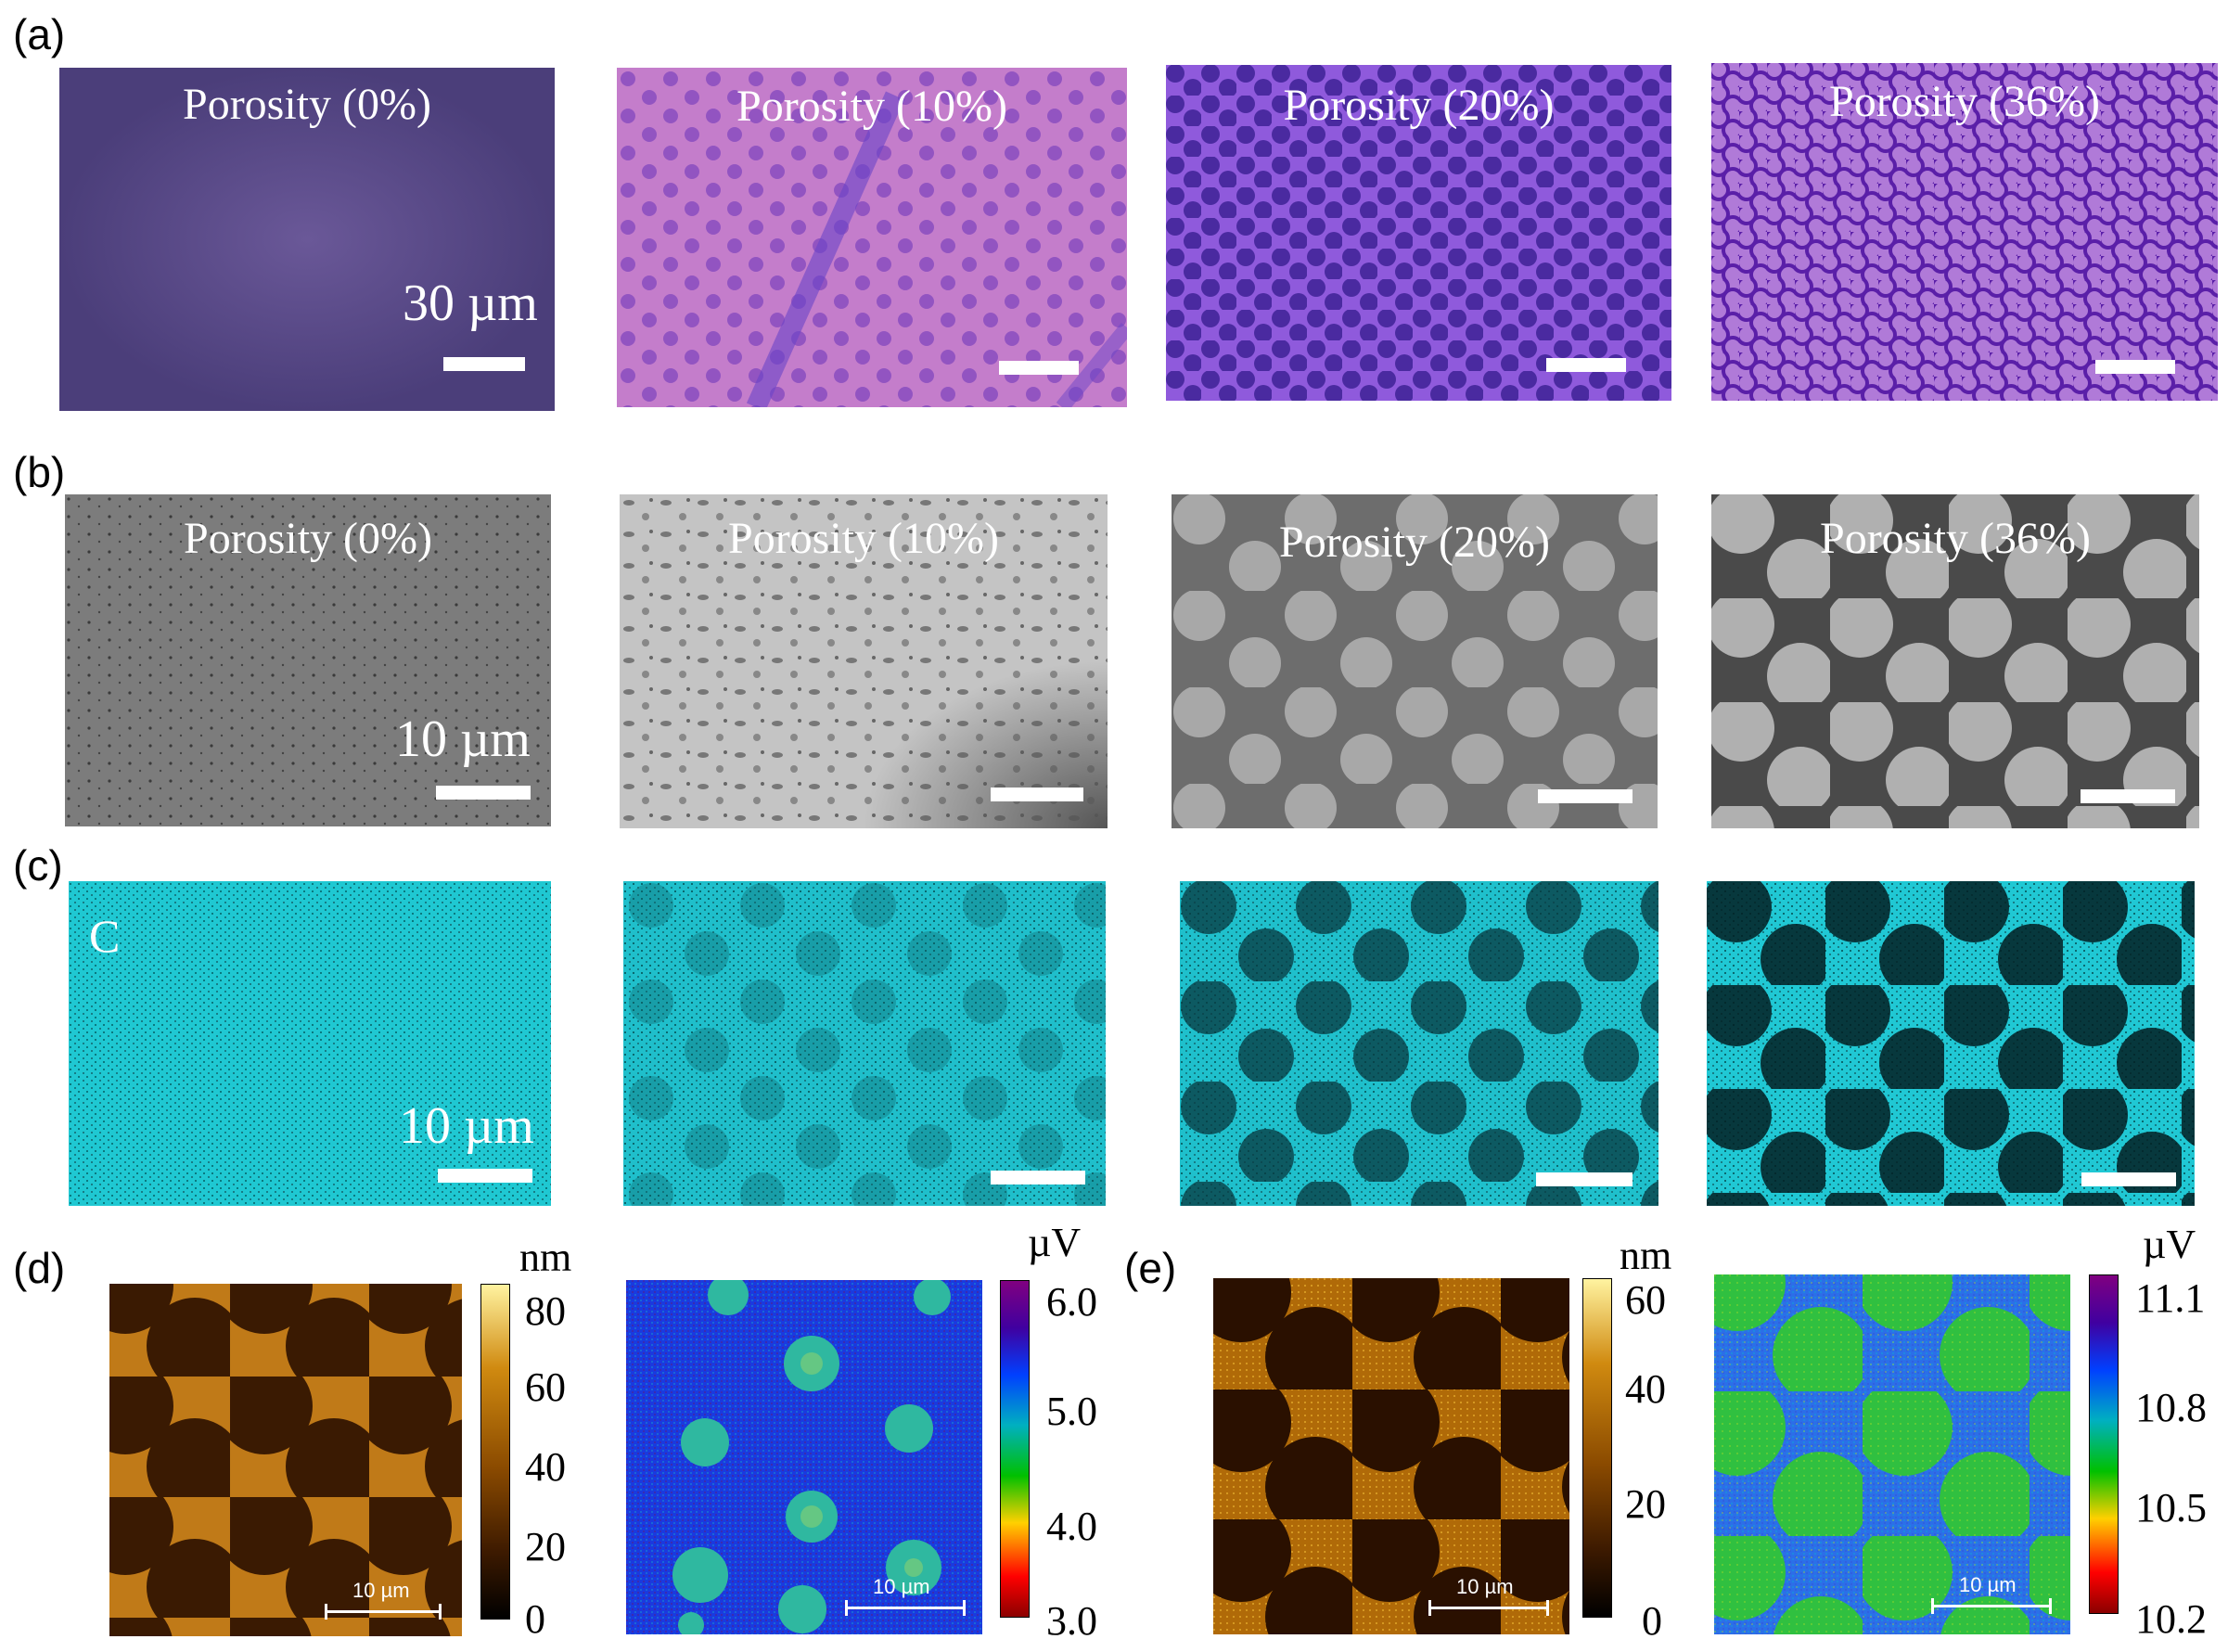 The image size is (2228, 1652). What do you see at coordinates (285, 1460) in the screenshot?
I see `afm-height-map-d: 10 µm` at bounding box center [285, 1460].